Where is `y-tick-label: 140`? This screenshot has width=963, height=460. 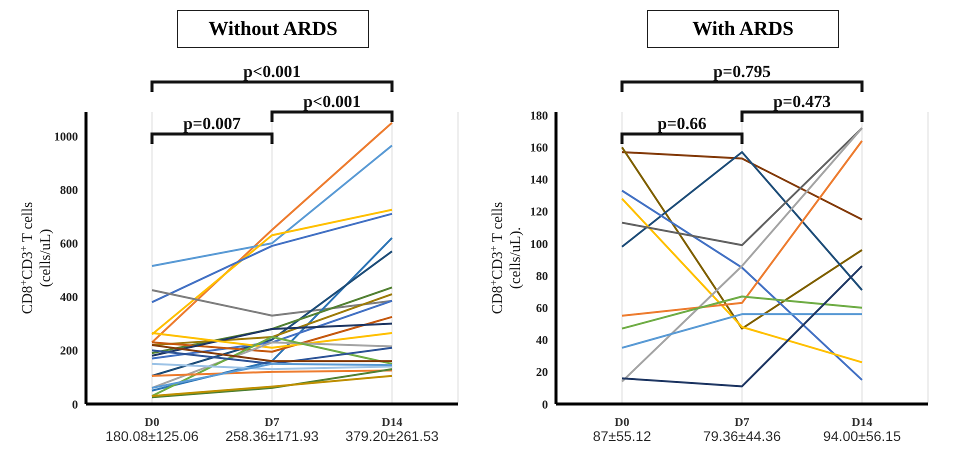
y-tick-label: 140 is located at coordinates (539, 179).